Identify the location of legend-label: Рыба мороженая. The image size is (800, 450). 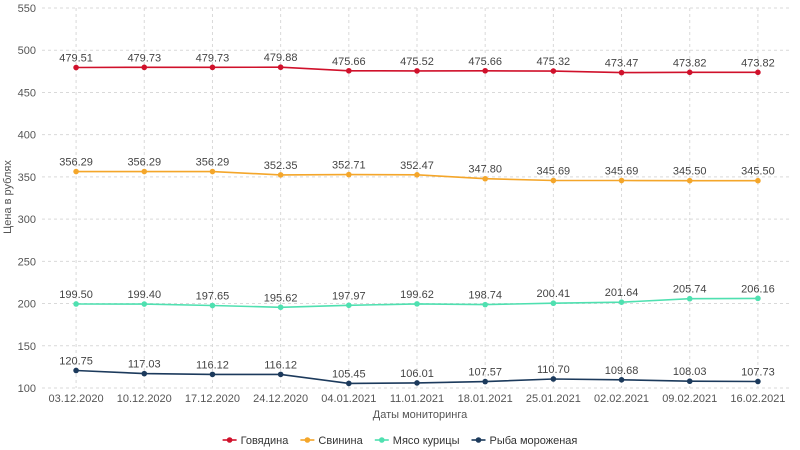
(534, 441).